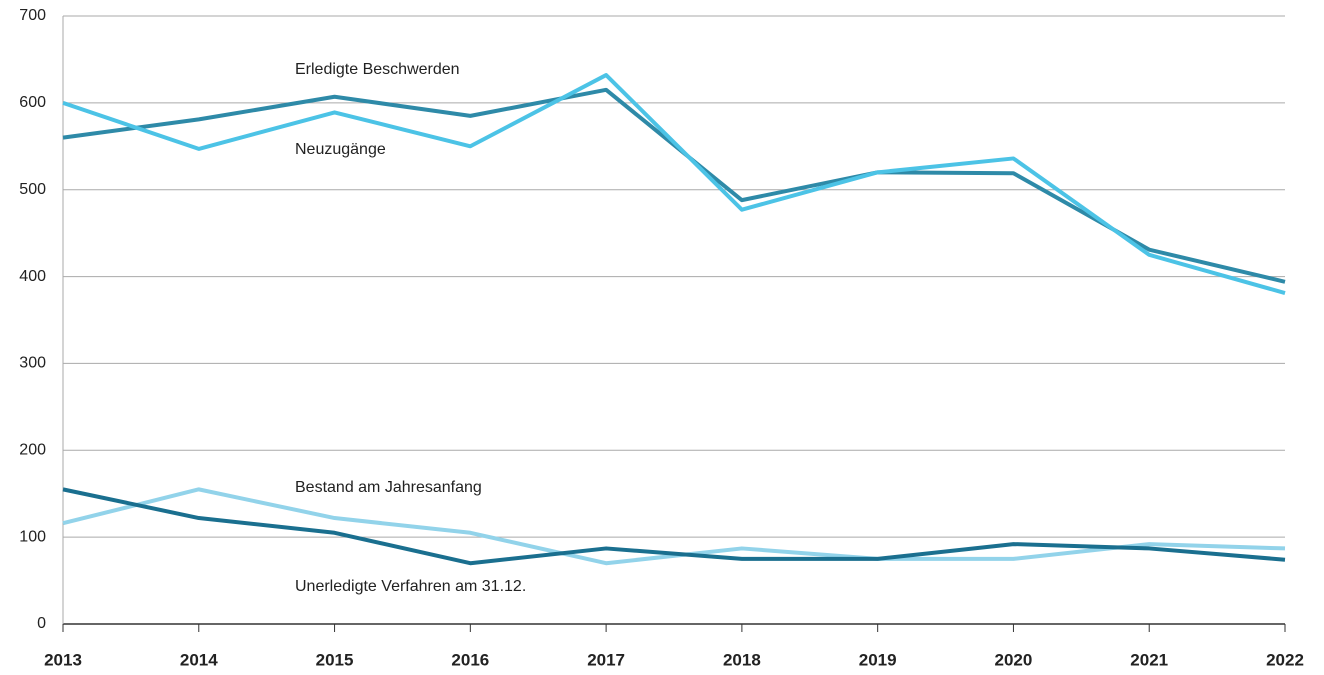 This screenshot has height=675, width=1324. I want to click on x-tick-label: 2022, so click(1285, 659).